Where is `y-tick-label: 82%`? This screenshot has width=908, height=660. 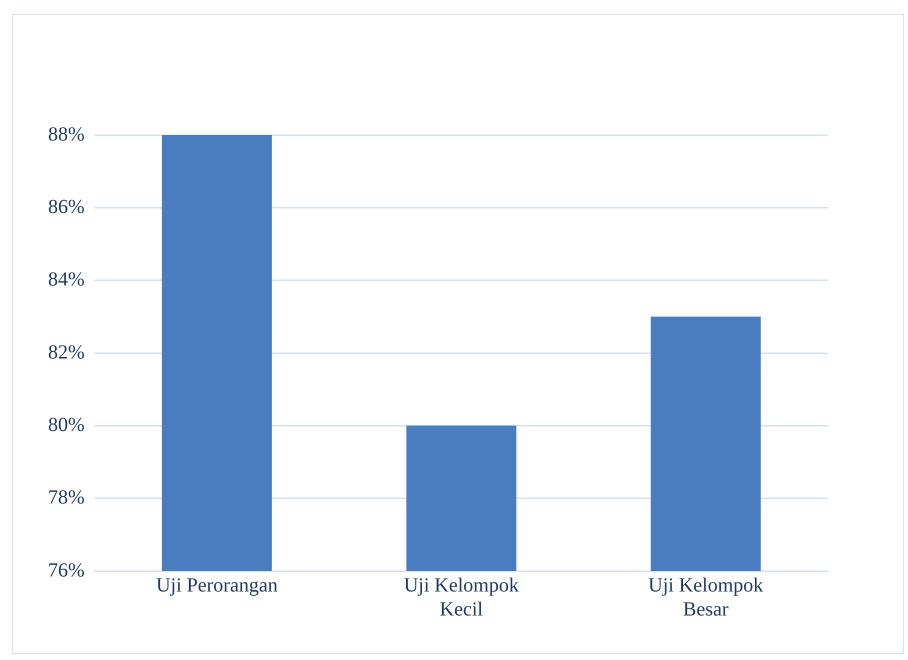 y-tick-label: 82% is located at coordinates (66, 352).